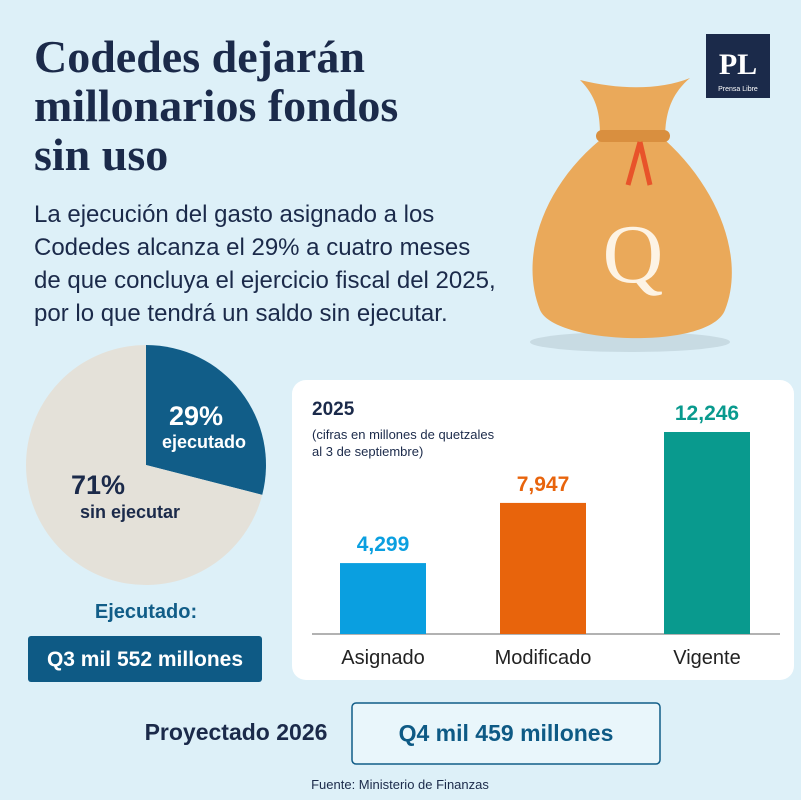  I want to click on bag-label: Q, so click(633, 254).